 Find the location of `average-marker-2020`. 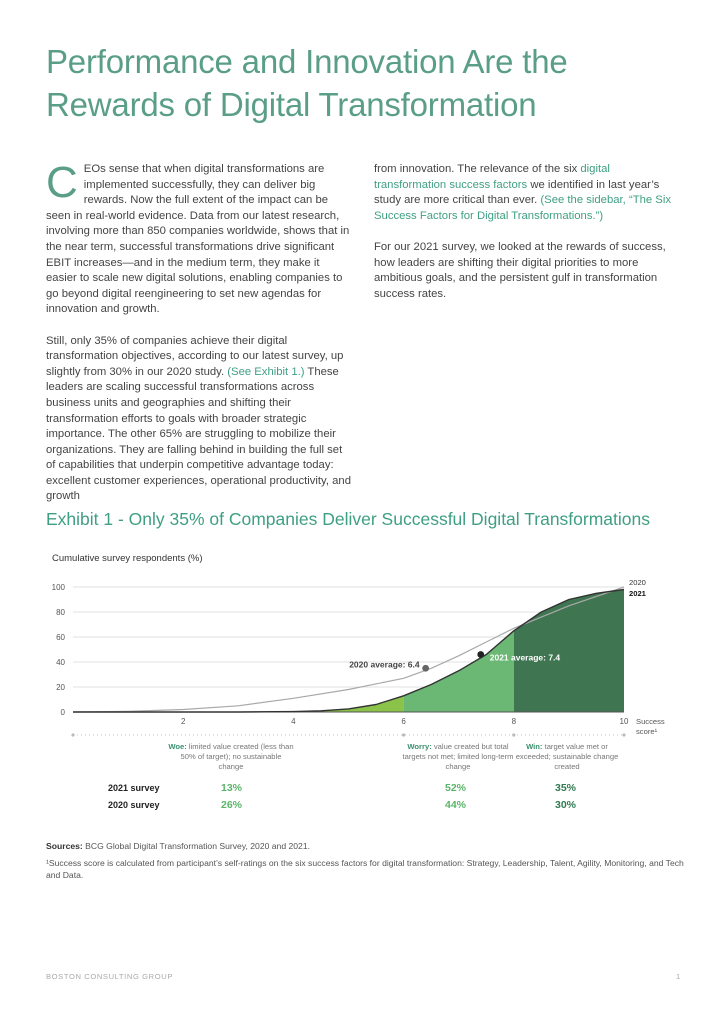

average-marker-2020 is located at coordinates (426, 668).